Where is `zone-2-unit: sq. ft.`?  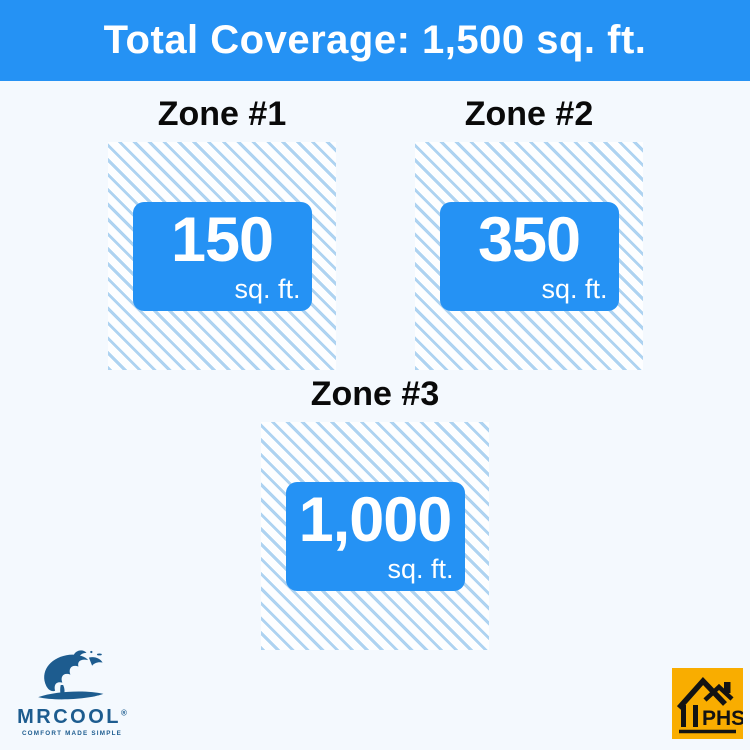
zone-2-unit: sq. ft. is located at coordinates (574, 289).